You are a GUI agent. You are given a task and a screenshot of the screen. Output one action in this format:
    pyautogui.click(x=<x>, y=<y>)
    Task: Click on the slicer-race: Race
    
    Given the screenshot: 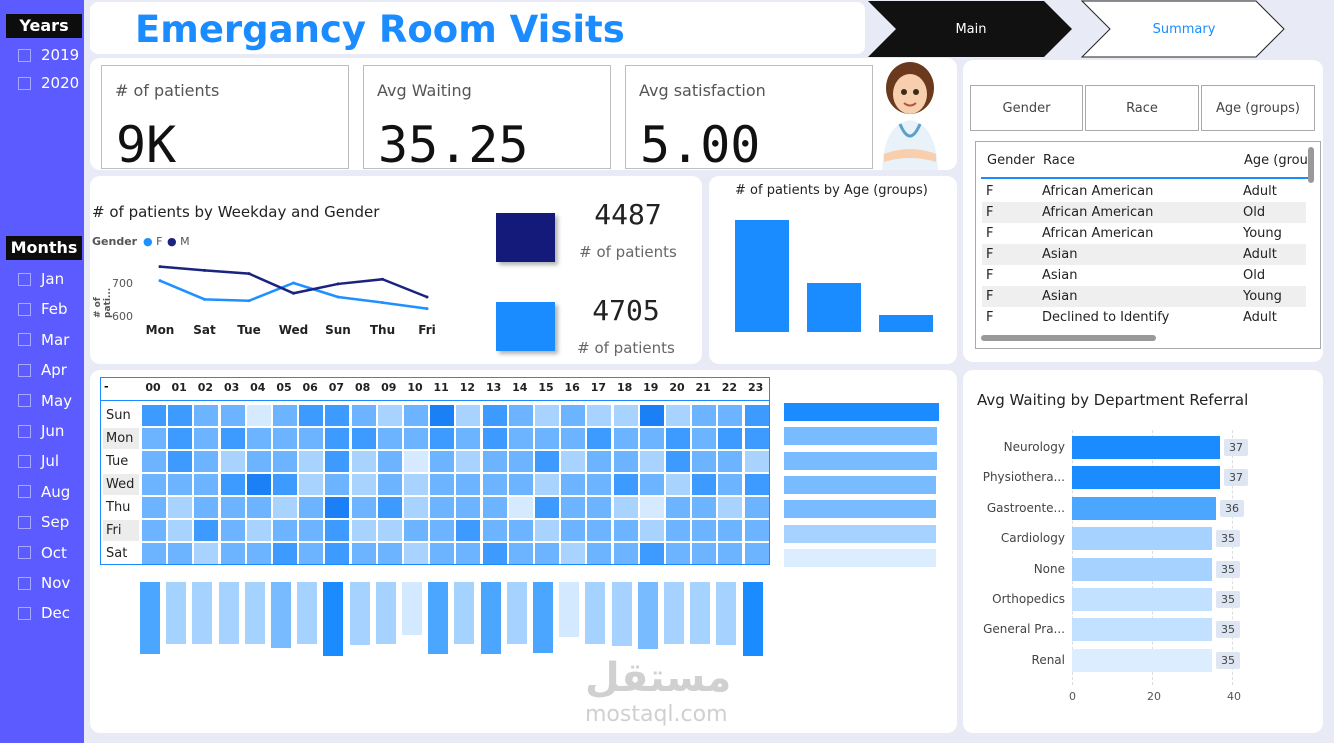 What is the action you would take?
    pyautogui.click(x=1142, y=108)
    